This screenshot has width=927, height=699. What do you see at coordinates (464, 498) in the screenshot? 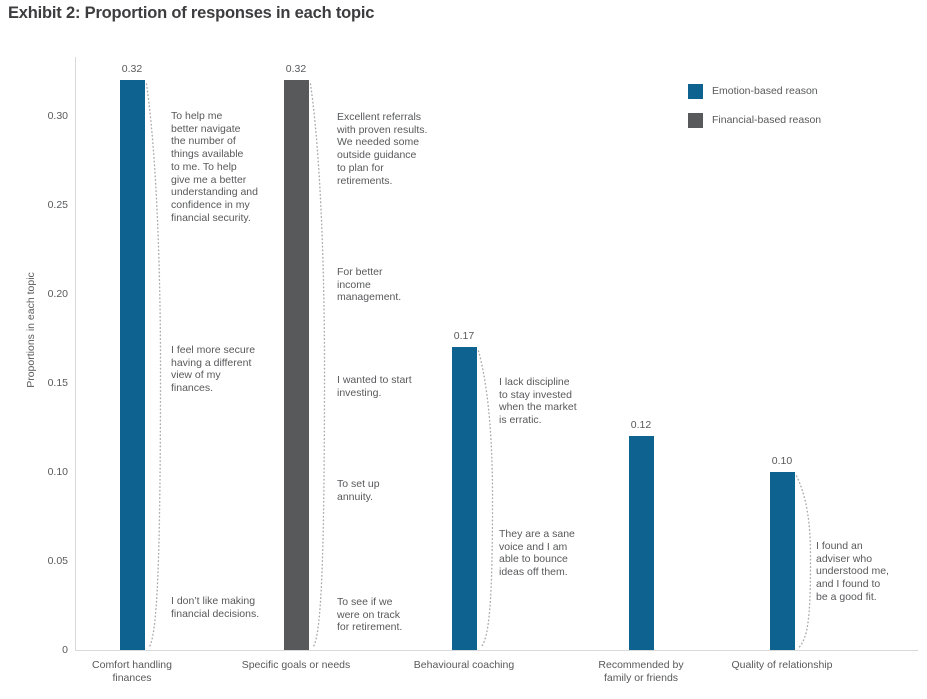
I see `bar-behavioural-coaching` at bounding box center [464, 498].